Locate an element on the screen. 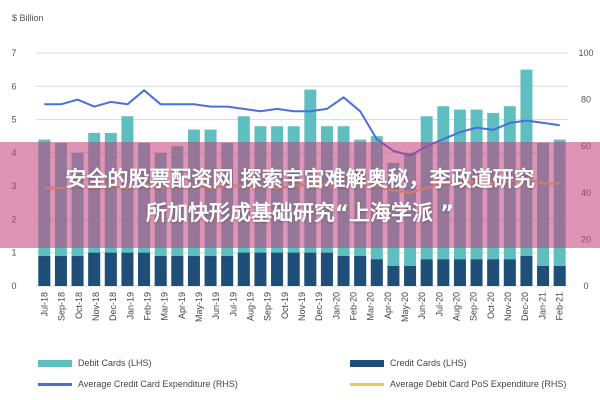 This screenshot has width=600, height=400. x-tick-label: Feb-20 is located at coordinates (354, 306).